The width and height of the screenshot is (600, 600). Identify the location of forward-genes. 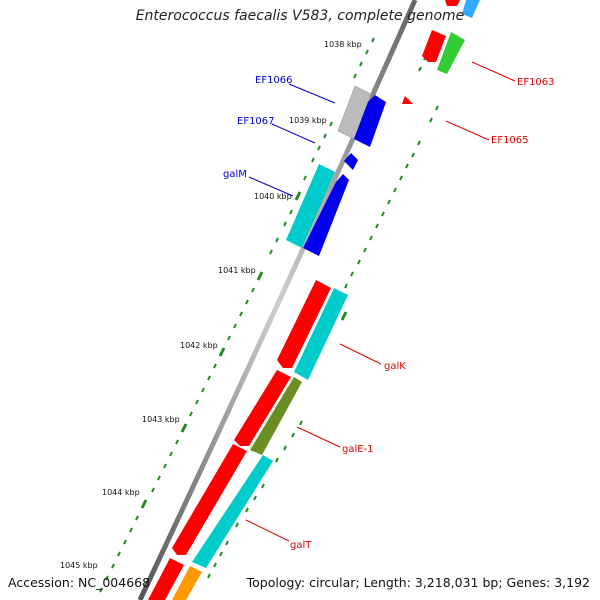
(336, 170).